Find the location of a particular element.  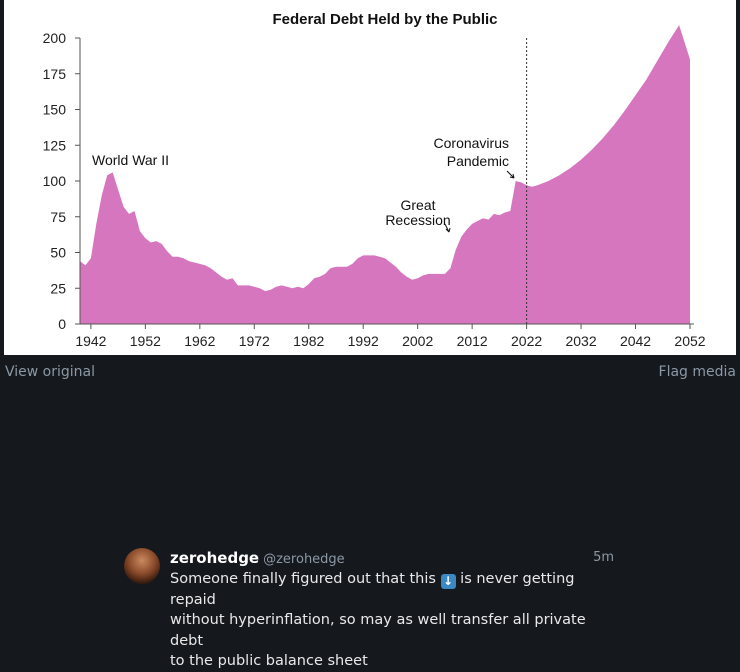

annotation-arrow-pandemic is located at coordinates (510, 174).